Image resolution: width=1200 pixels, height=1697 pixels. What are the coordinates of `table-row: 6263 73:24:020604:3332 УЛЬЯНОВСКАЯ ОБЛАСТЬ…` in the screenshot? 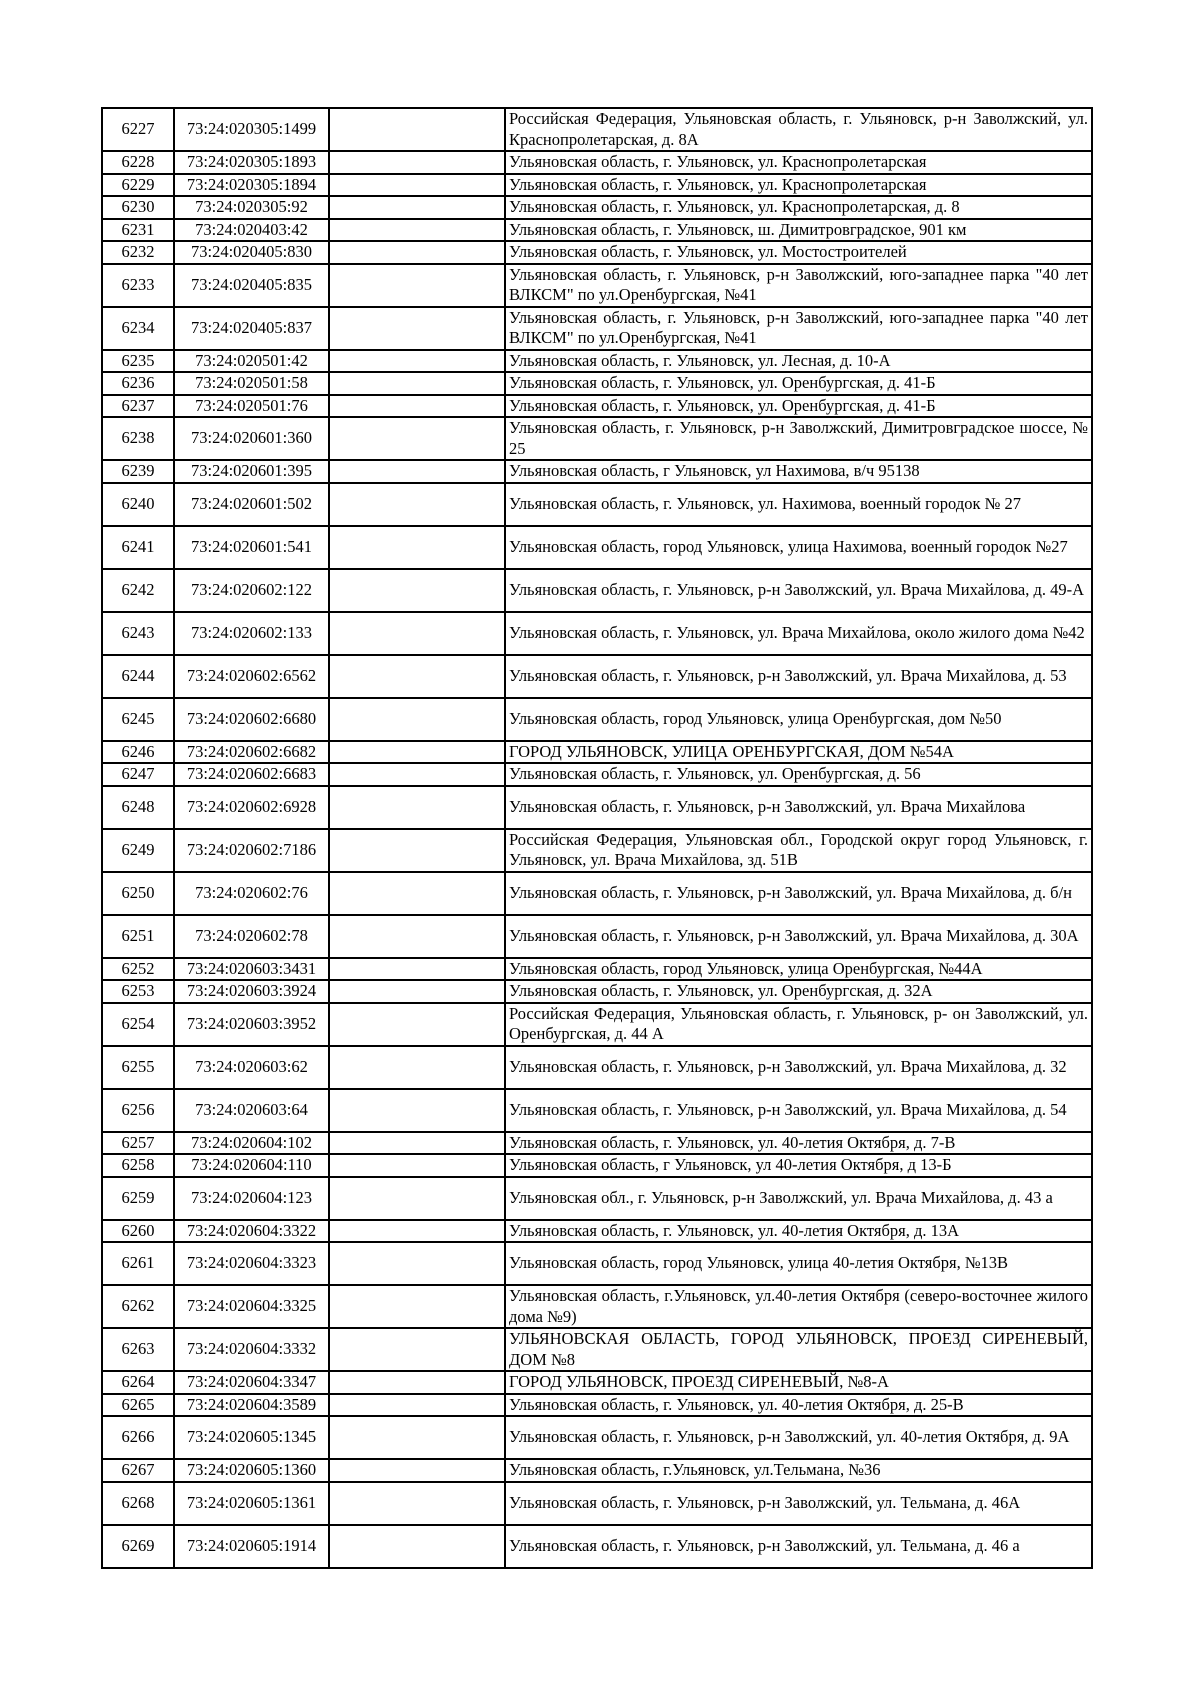 It's located at (597, 1349).